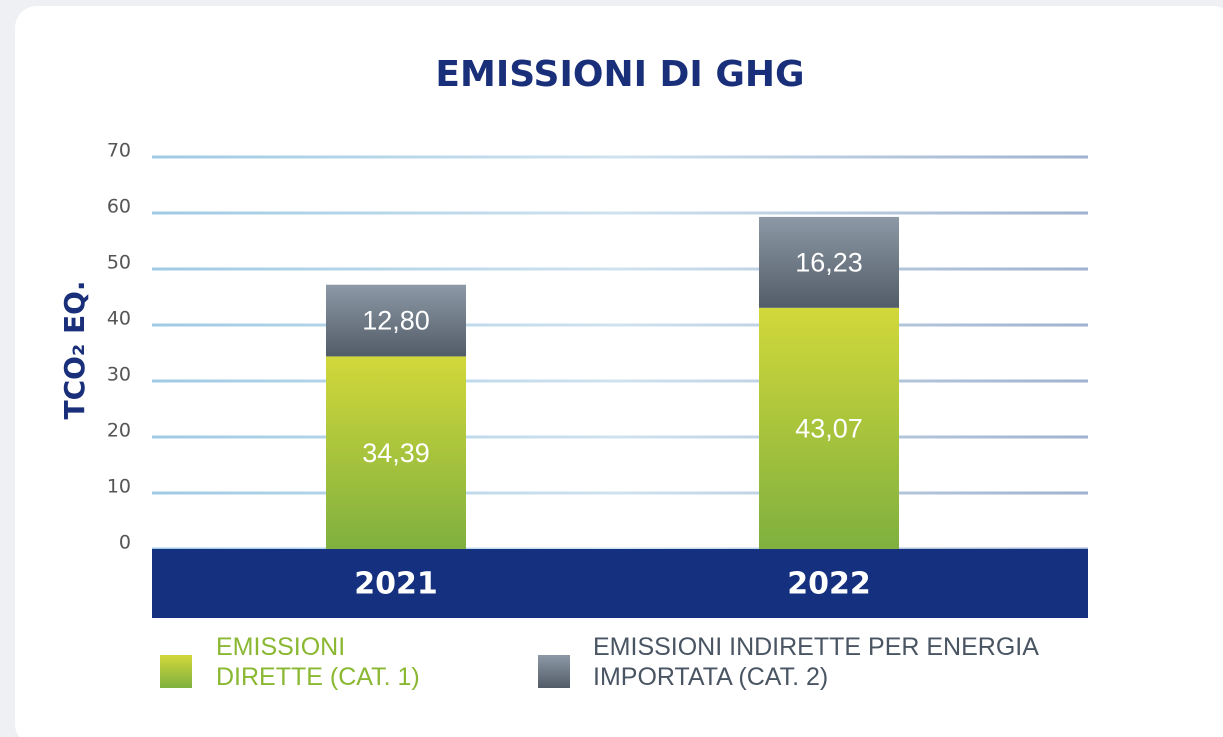 The width and height of the screenshot is (1223, 737). What do you see at coordinates (125, 543) in the screenshot?
I see `y-tick-label: 0` at bounding box center [125, 543].